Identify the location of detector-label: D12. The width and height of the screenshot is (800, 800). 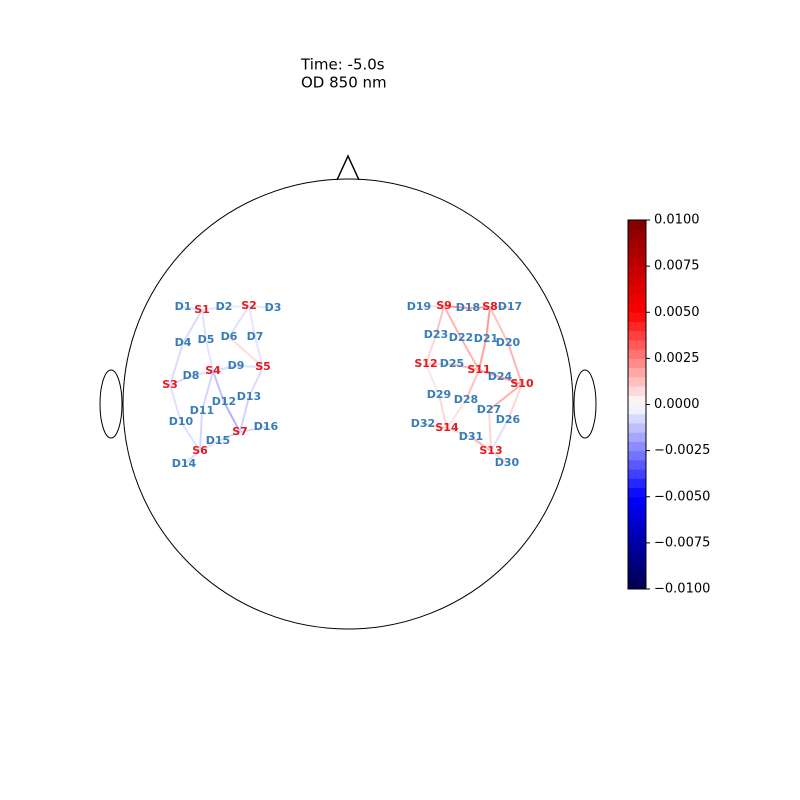
(224, 401).